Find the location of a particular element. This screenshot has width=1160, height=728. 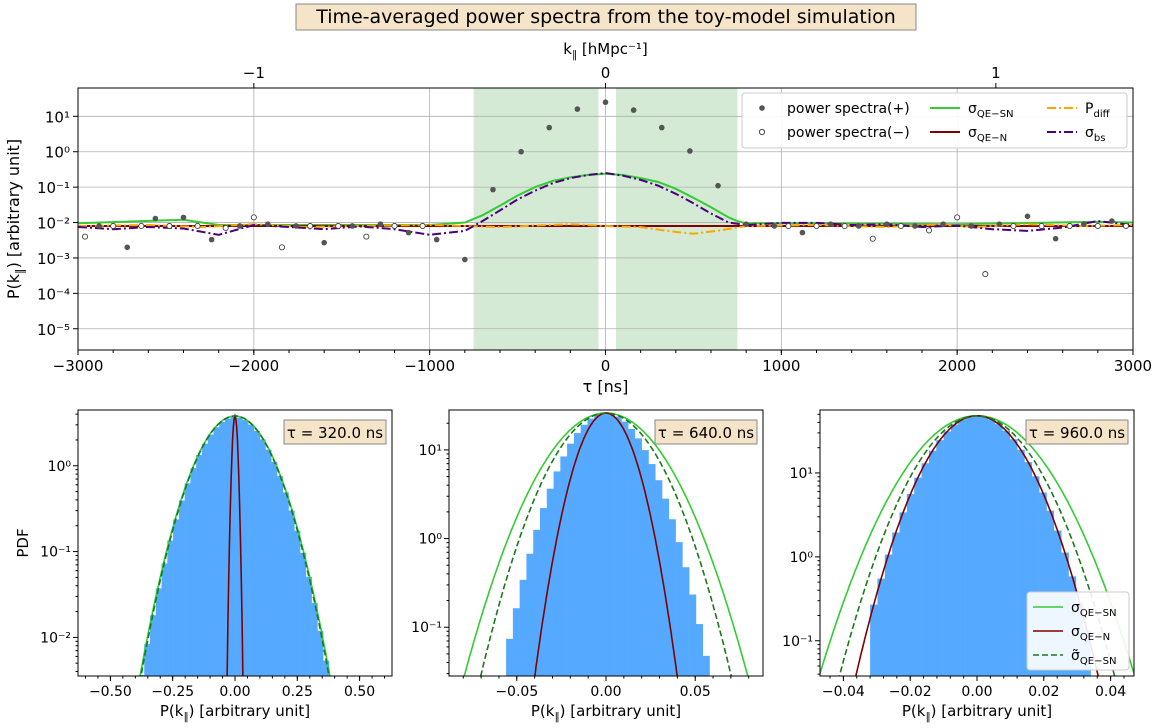

x-tick-label: −2000 is located at coordinates (253, 366).